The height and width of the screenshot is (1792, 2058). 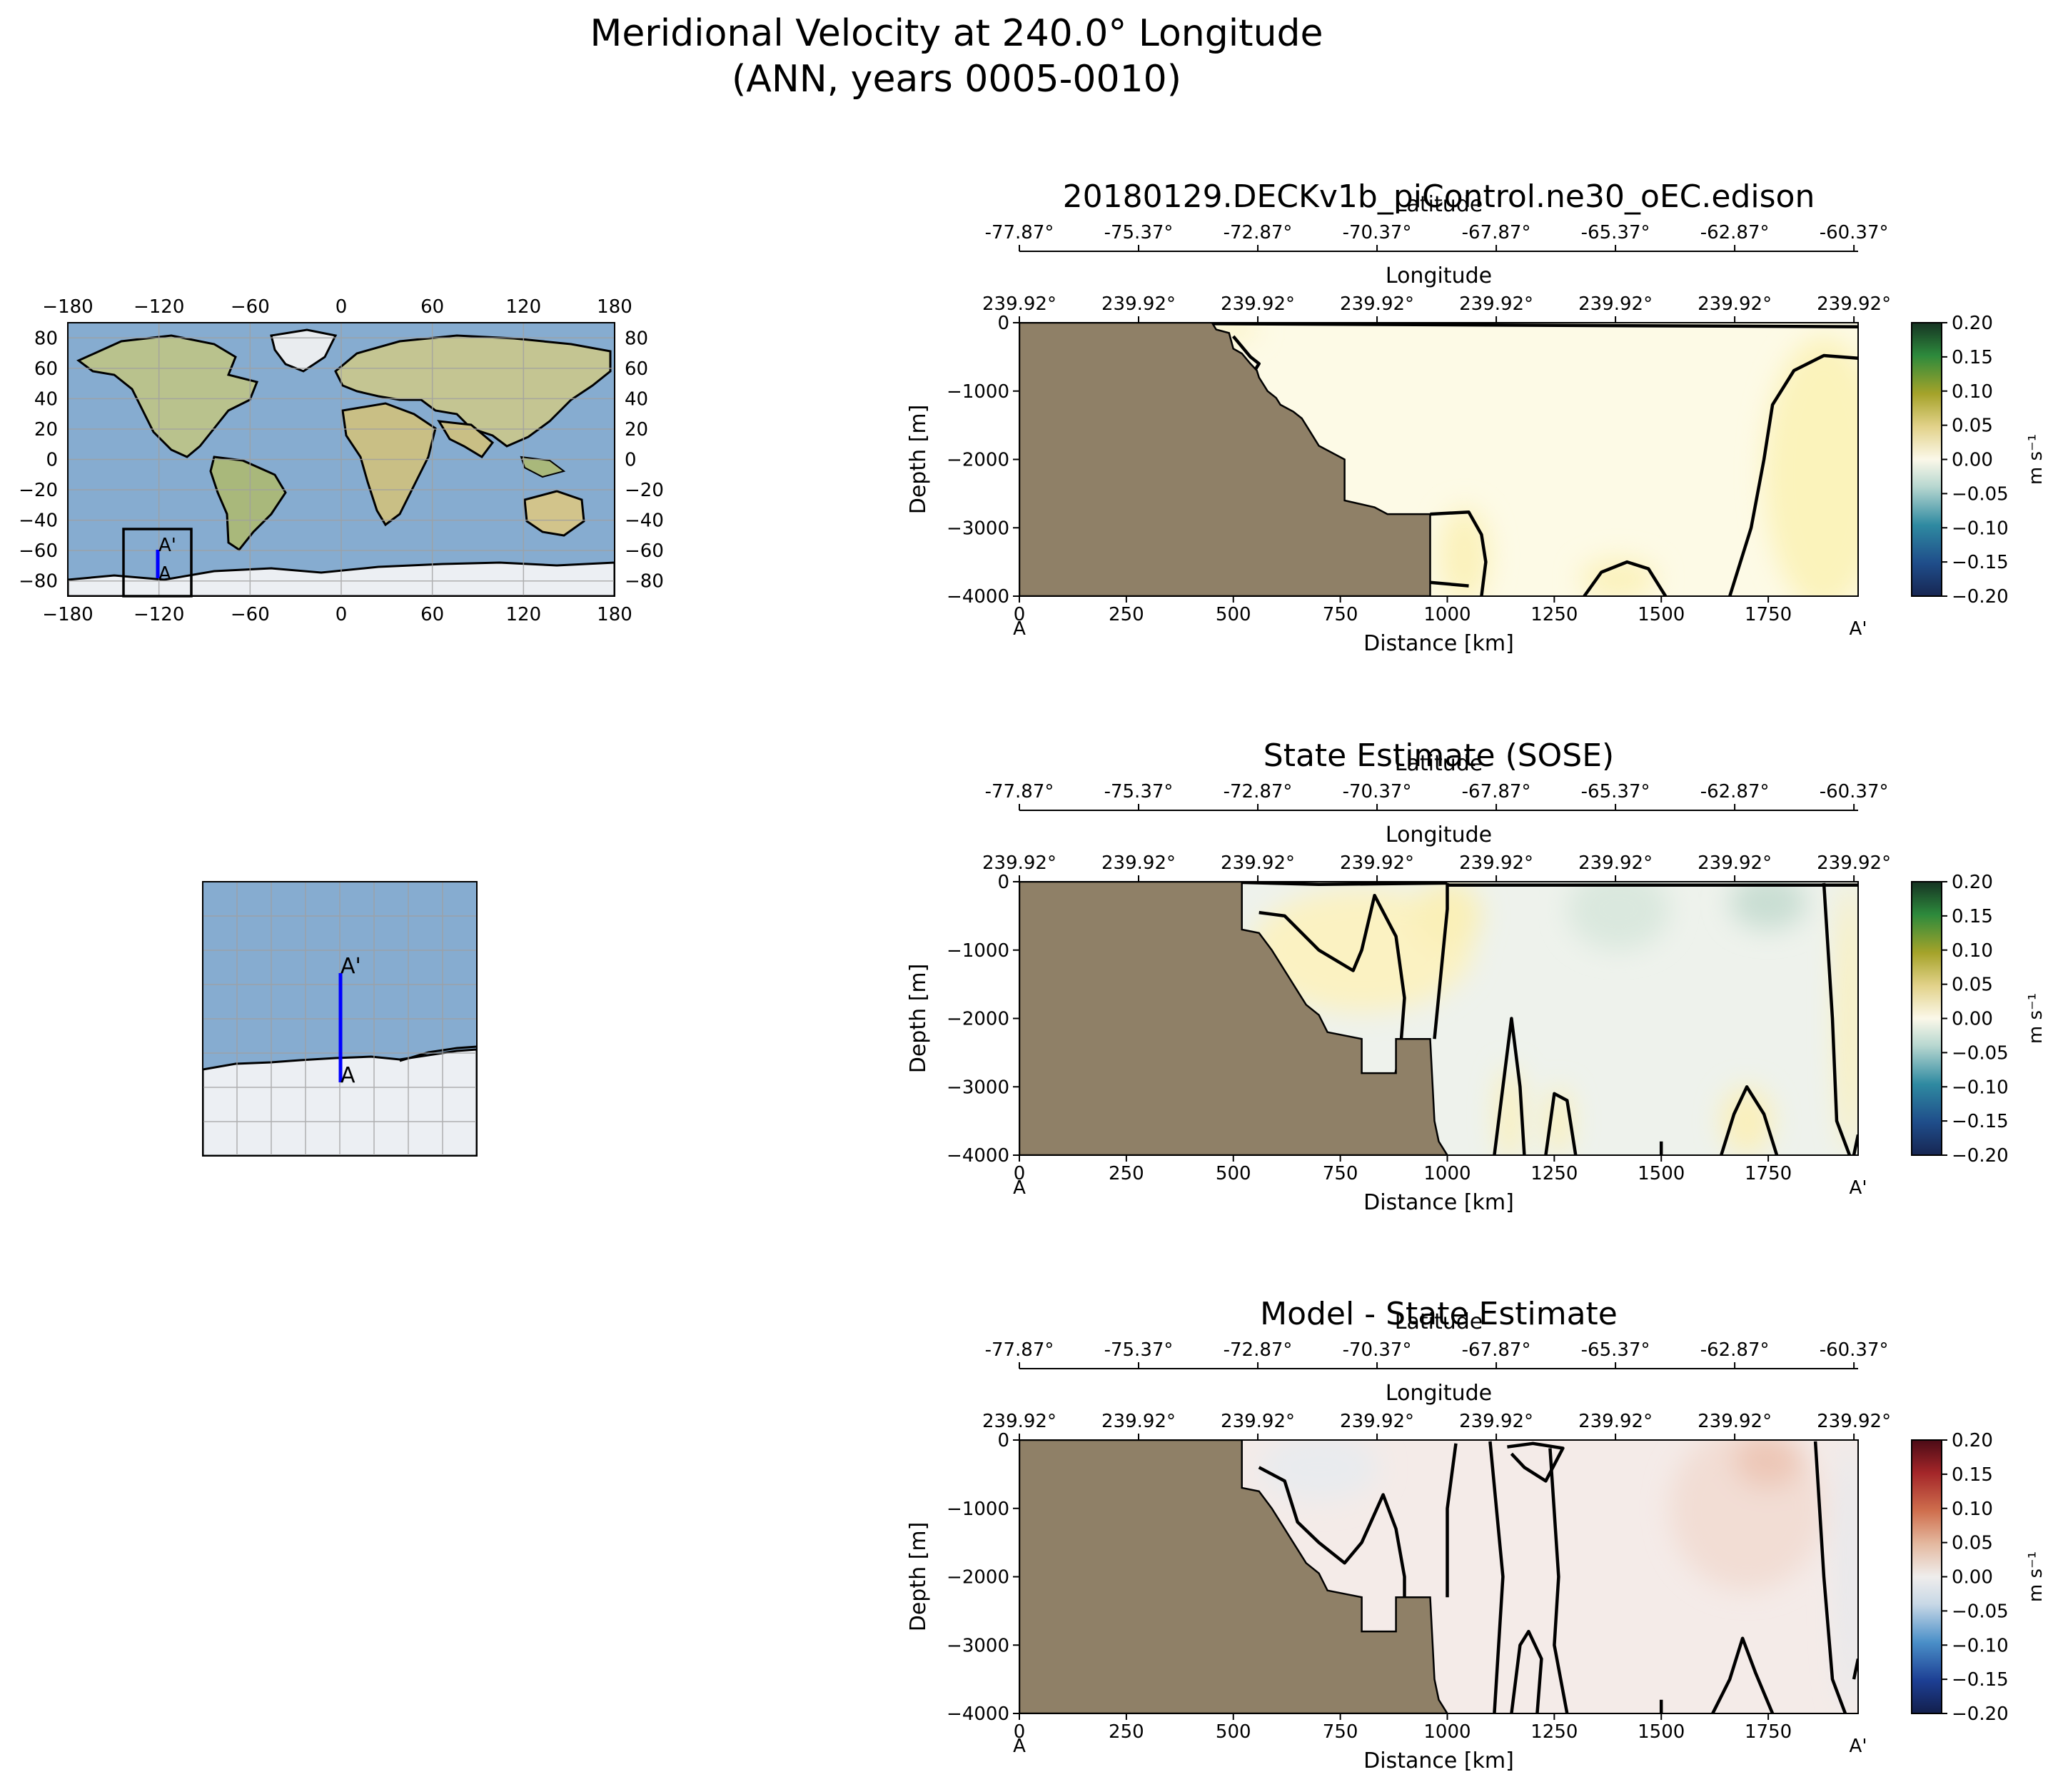 I want to click on map-right-tick-label: 20, so click(x=636, y=430).